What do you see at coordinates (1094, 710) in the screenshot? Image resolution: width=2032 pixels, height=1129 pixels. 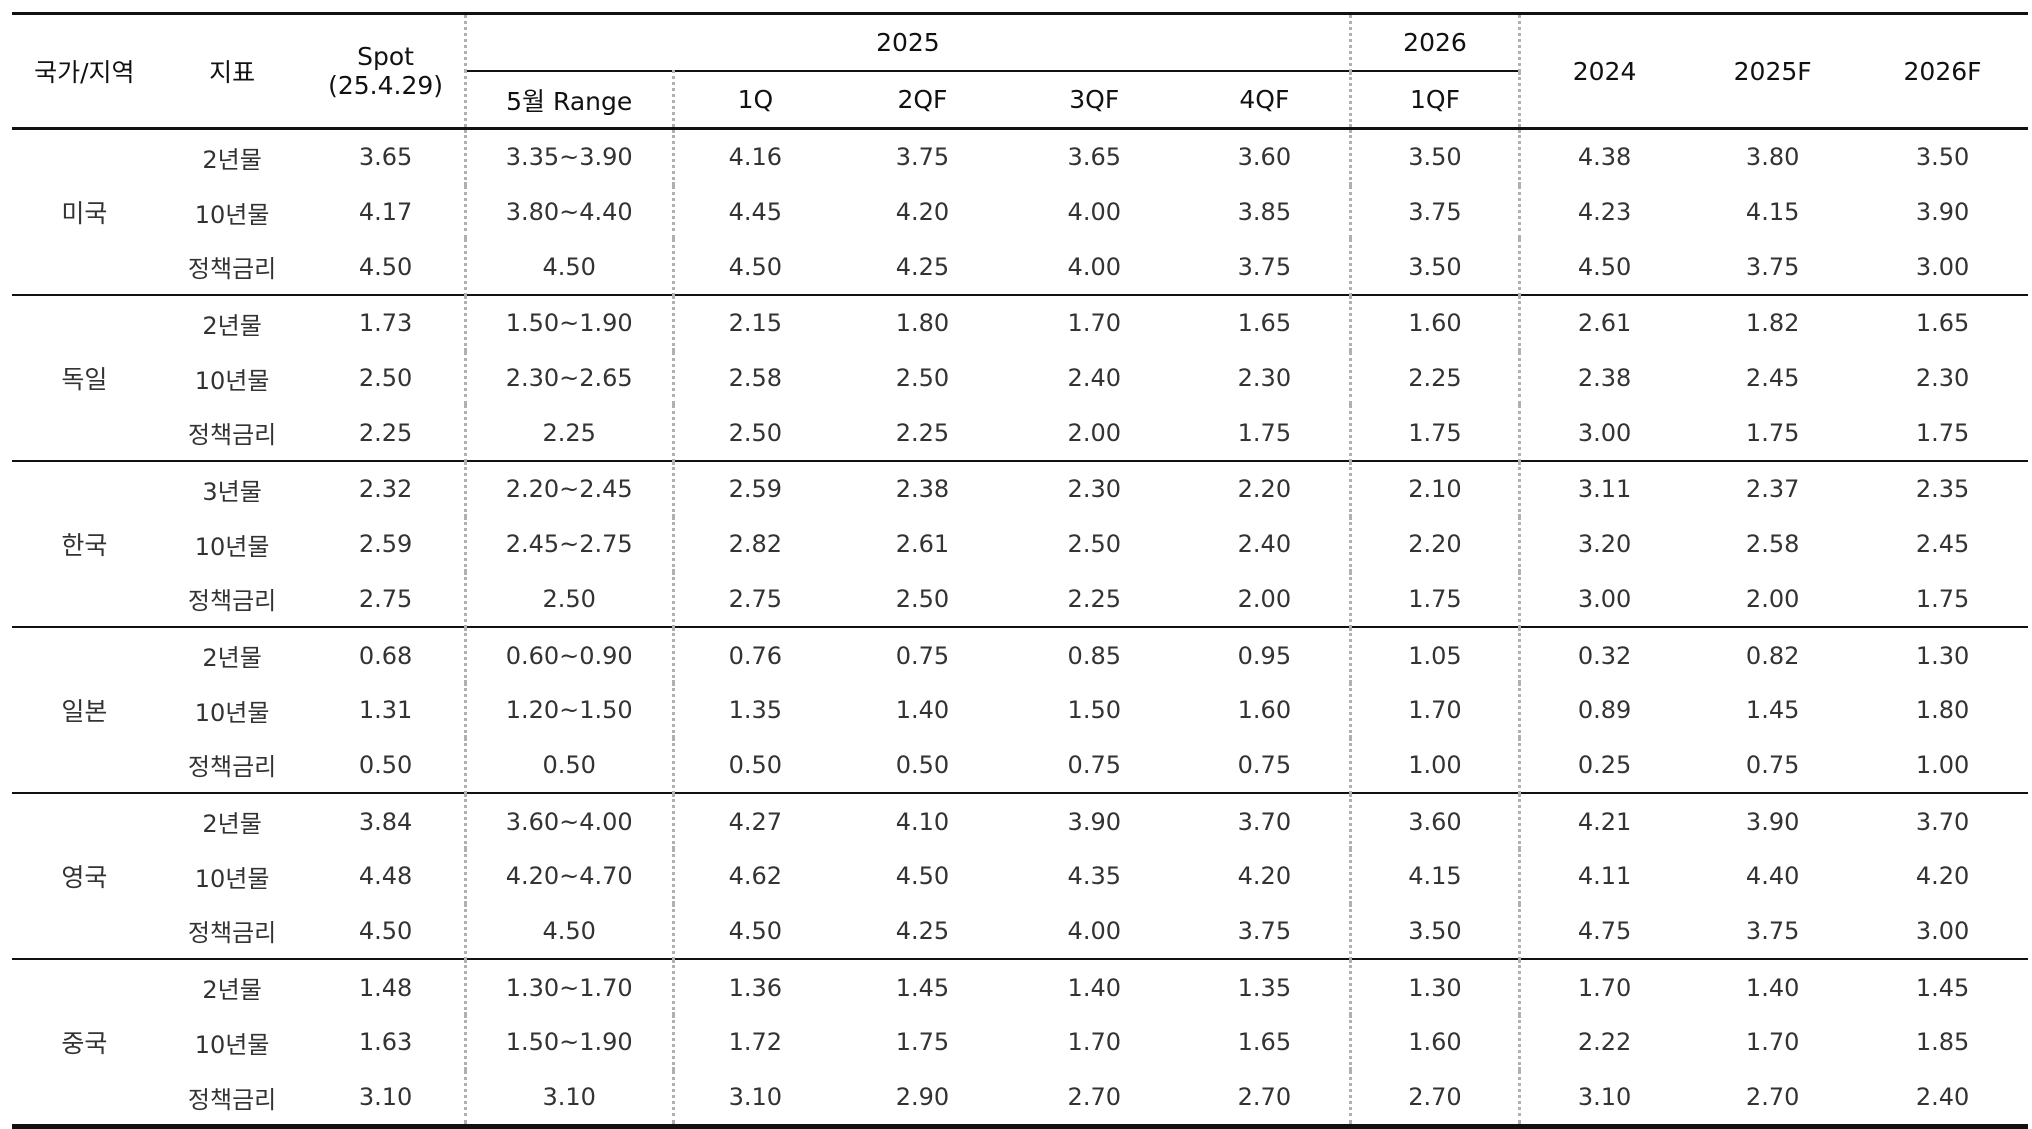 I see `q3f-cell: 1.50` at bounding box center [1094, 710].